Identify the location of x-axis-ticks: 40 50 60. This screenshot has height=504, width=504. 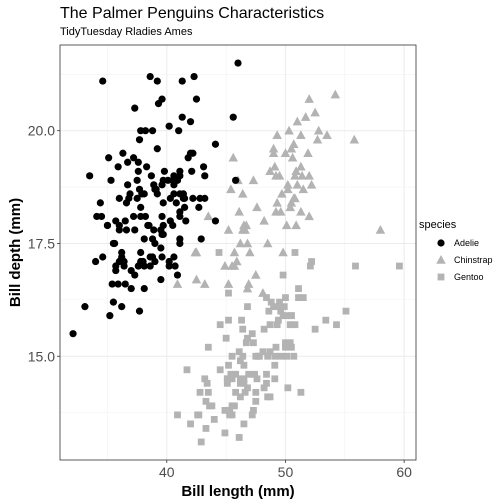
(285, 470).